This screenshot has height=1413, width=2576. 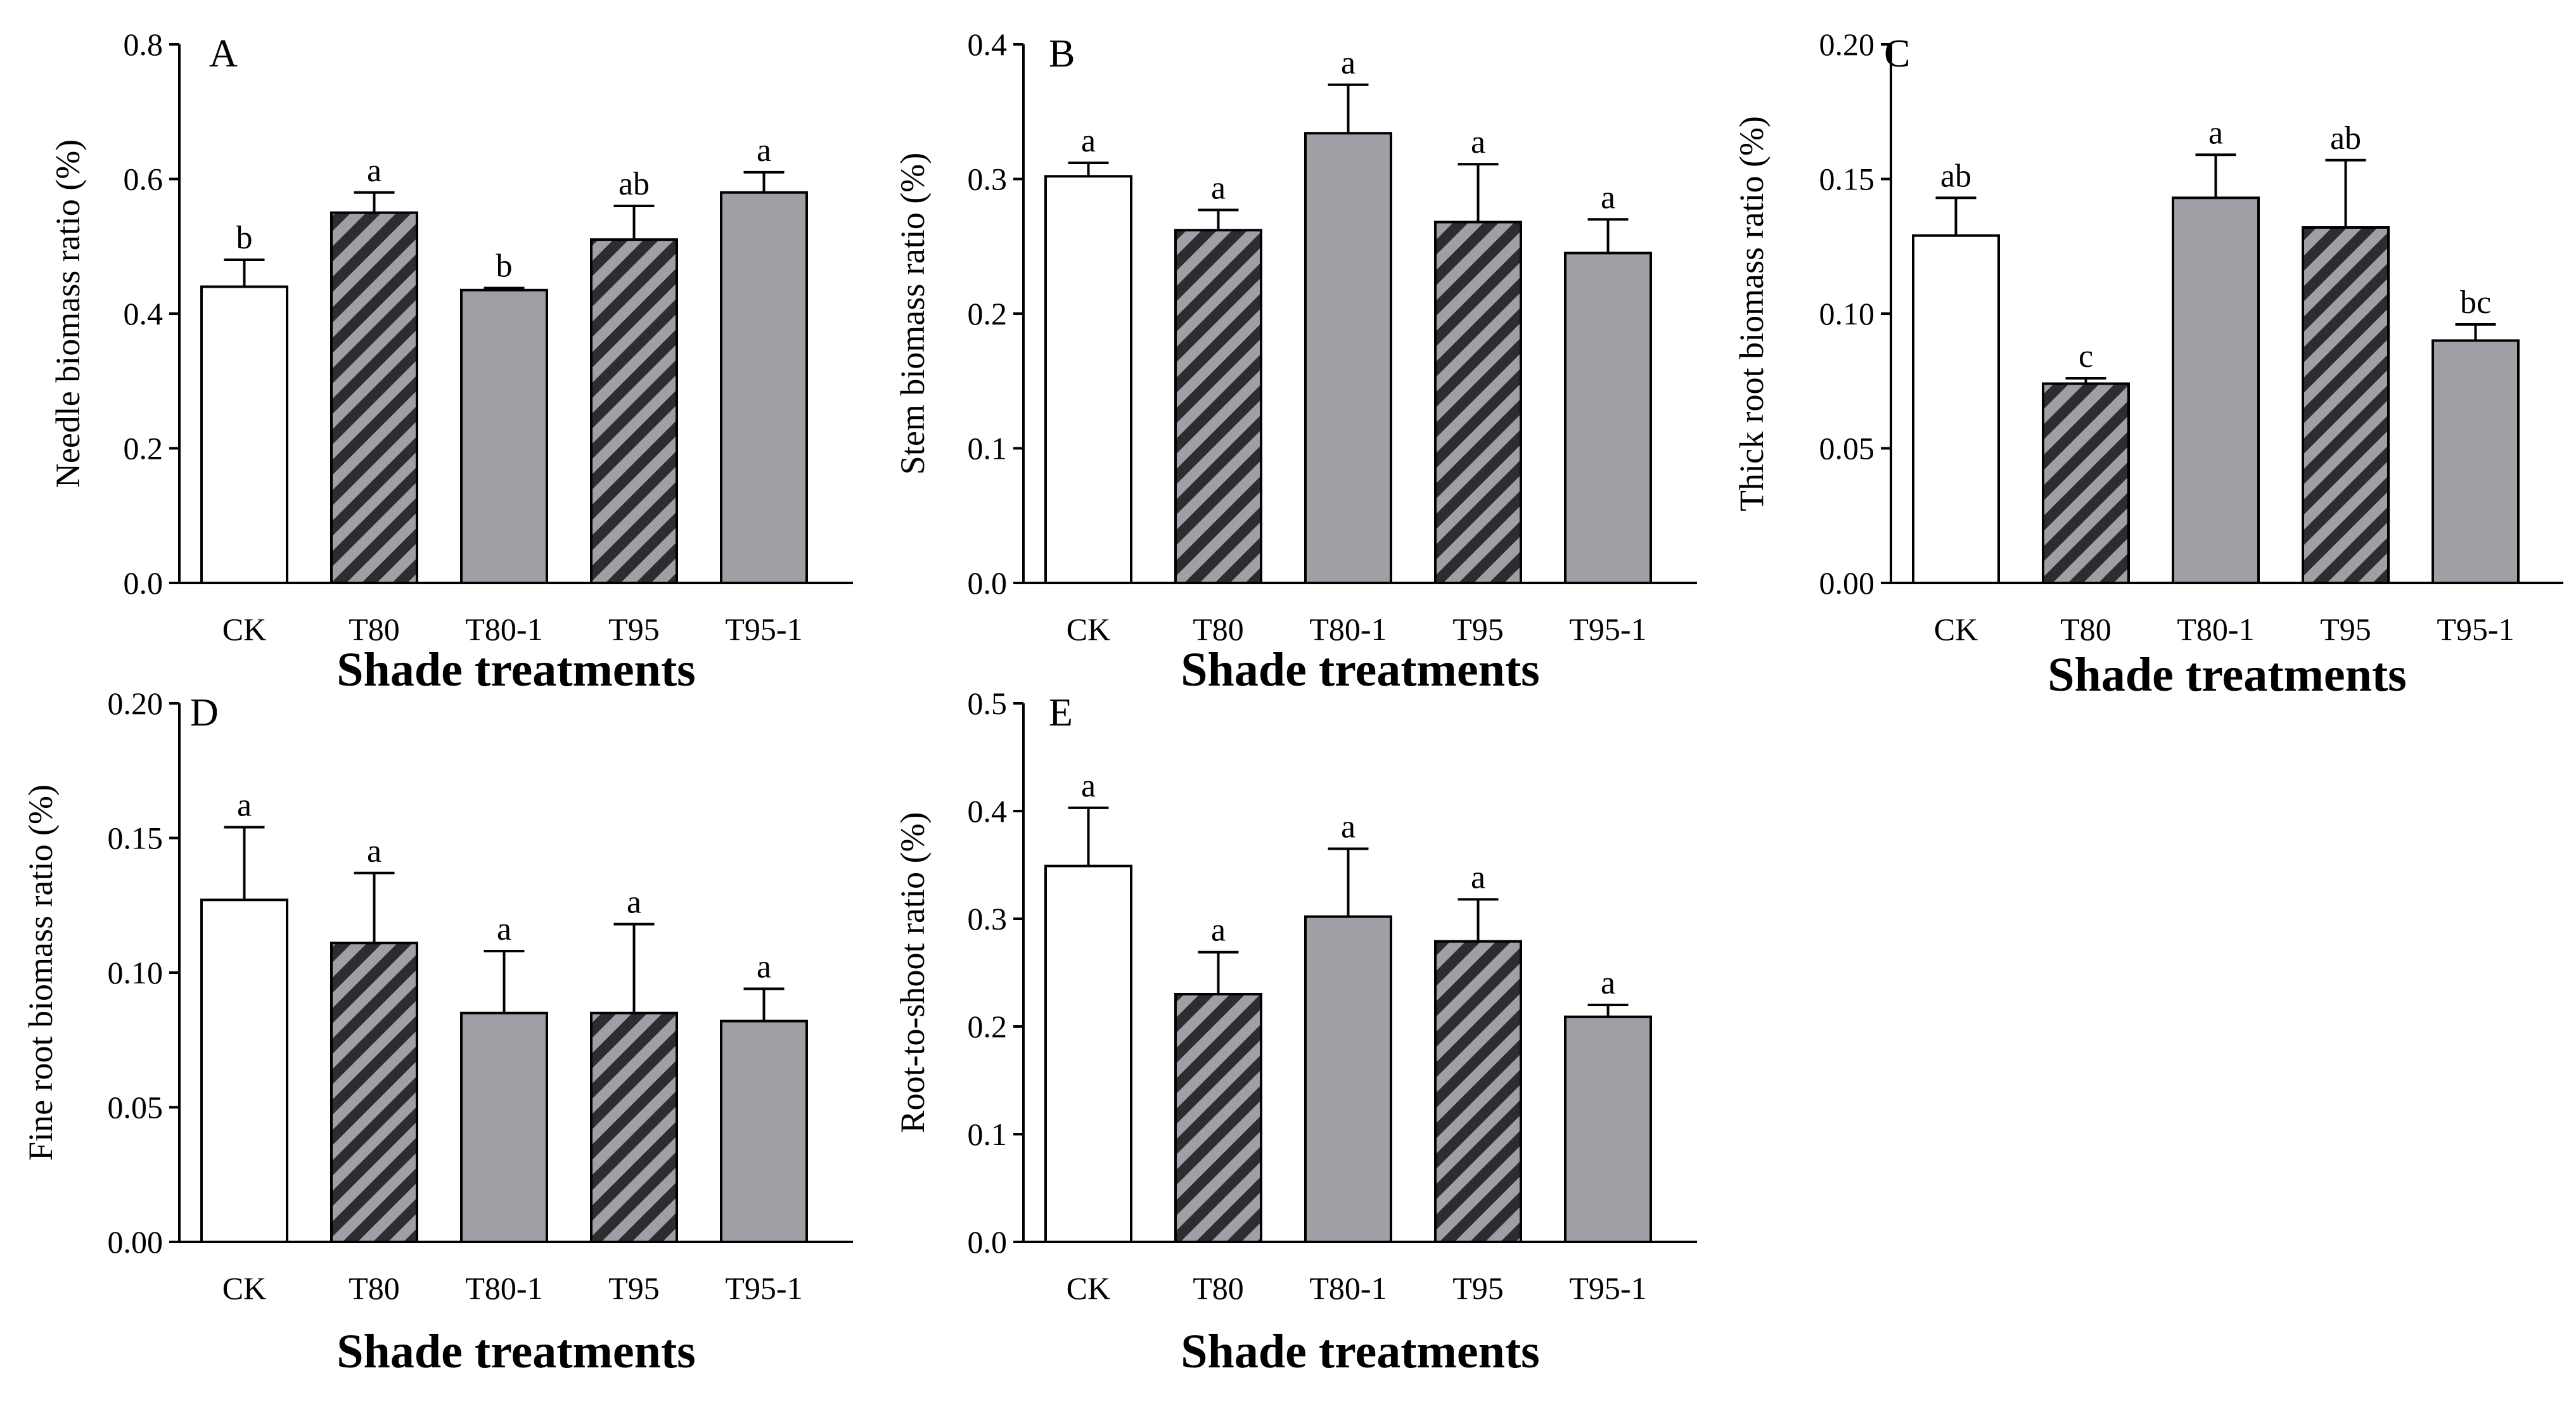 What do you see at coordinates (913, 314) in the screenshot?
I see `y-axis-label: Stem biomass ratio (%)` at bounding box center [913, 314].